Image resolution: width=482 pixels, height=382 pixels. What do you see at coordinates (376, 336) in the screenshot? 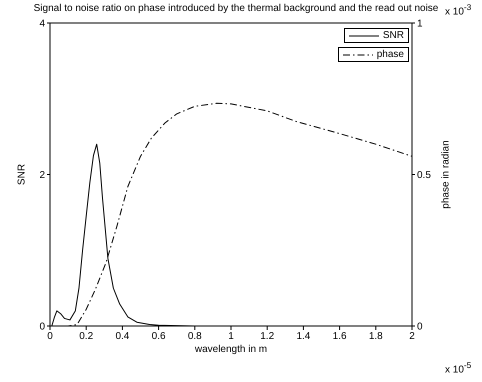
I see `x-tick-label: 1.8` at bounding box center [376, 336].